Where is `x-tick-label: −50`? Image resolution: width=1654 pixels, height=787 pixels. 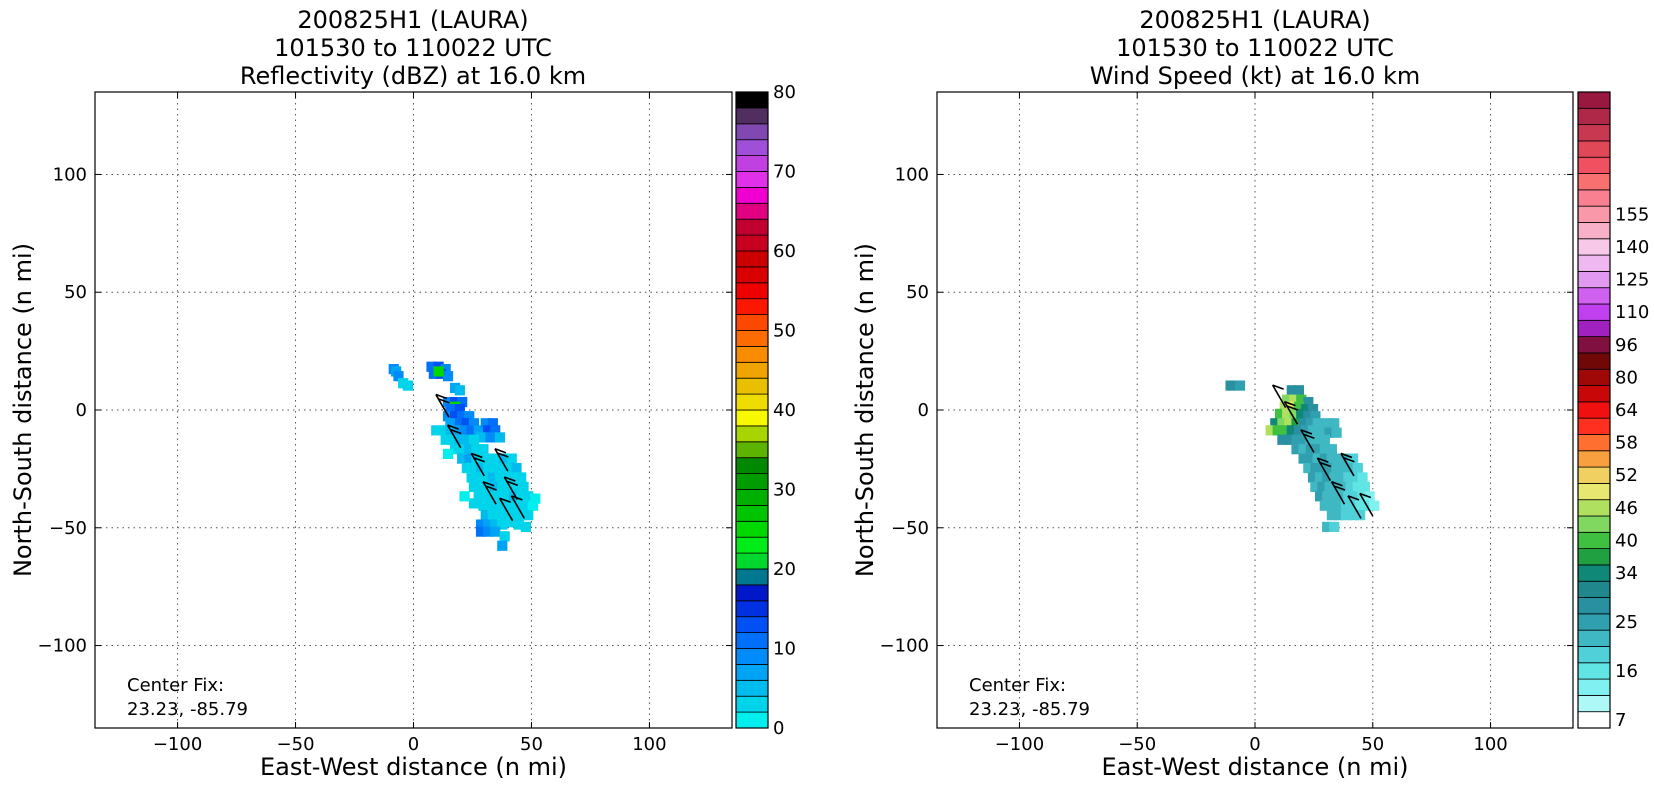
x-tick-label: −50 is located at coordinates (296, 744).